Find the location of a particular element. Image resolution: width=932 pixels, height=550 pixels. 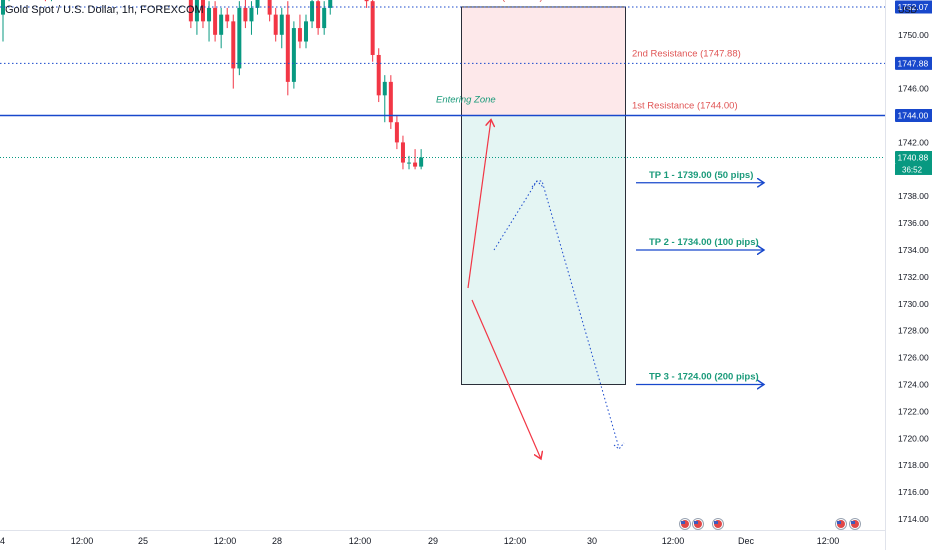

countdown-text: 36:52 is located at coordinates (912, 169).